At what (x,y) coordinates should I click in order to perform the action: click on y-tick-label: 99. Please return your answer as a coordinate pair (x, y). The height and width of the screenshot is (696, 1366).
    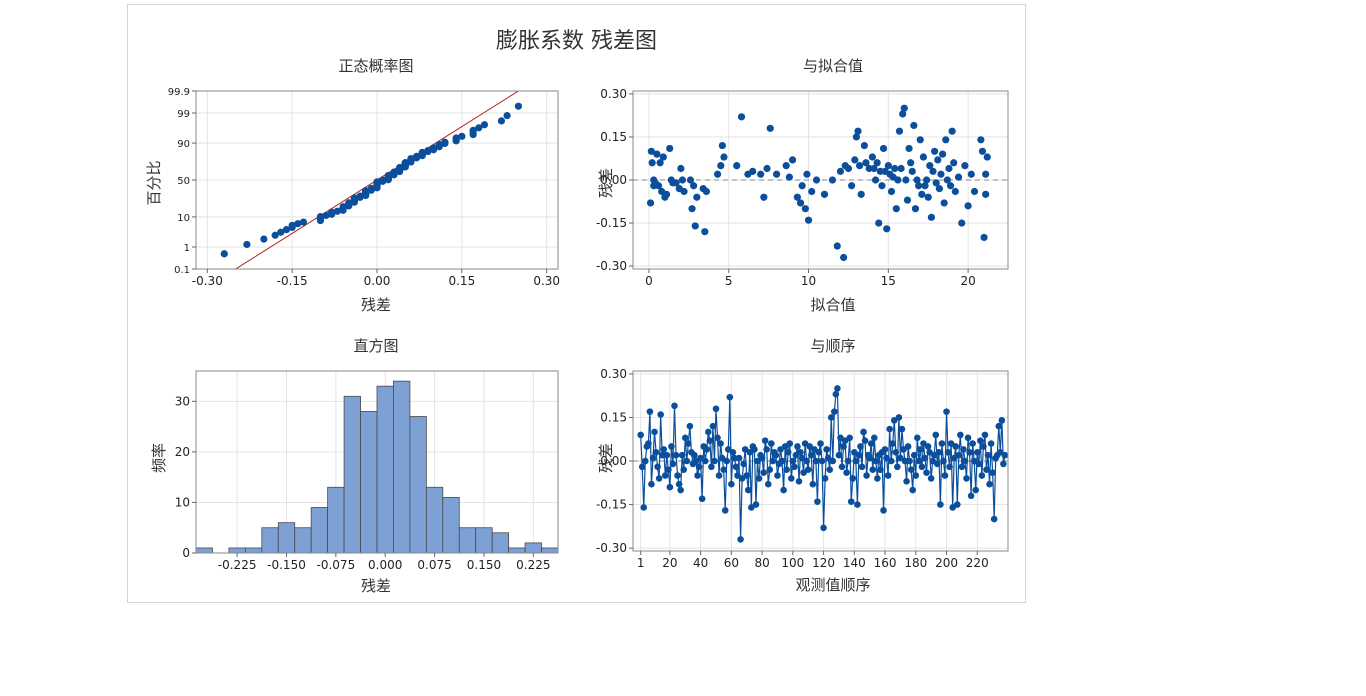
    Looking at the image, I should click on (183, 114).